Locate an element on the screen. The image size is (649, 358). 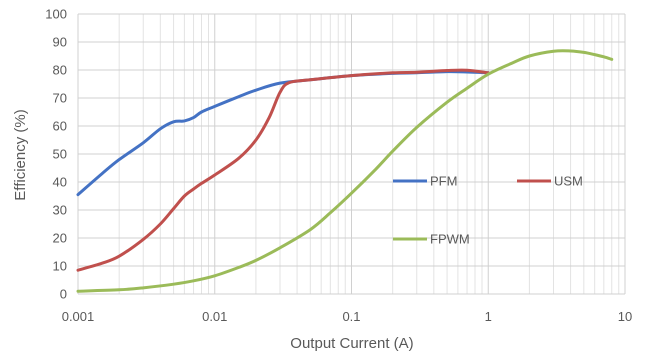
legend-item-fpwm: FPWM is located at coordinates (431, 239).